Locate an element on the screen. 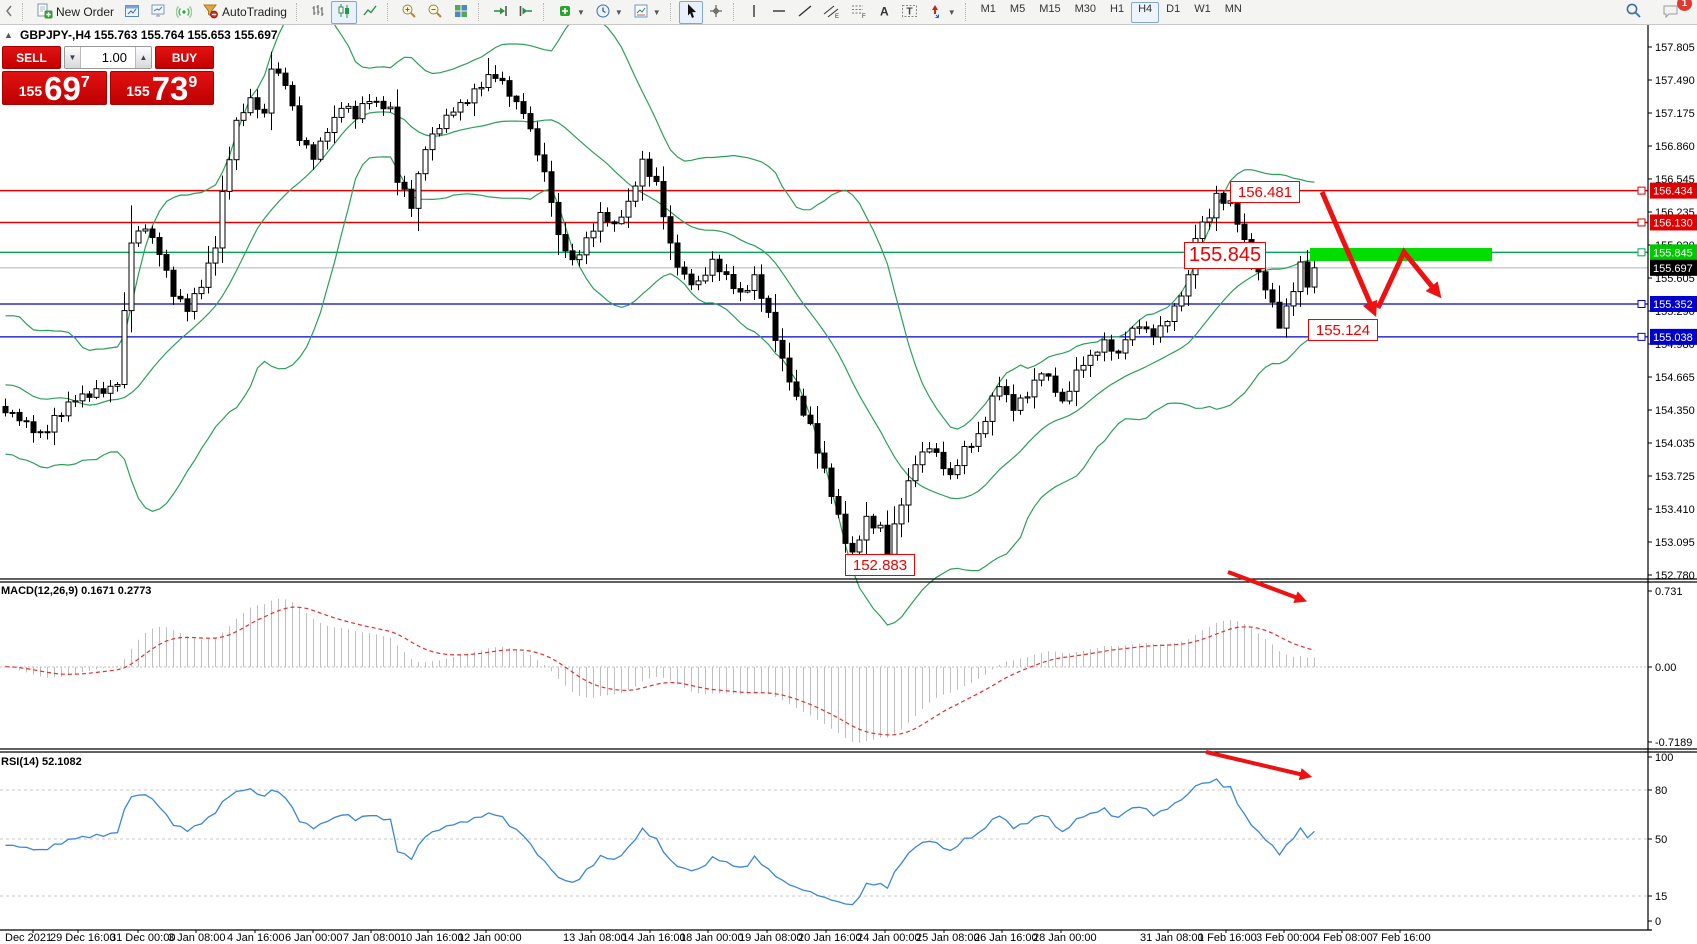 This screenshot has width=1697, height=944. price-annotation-label: 155.845 is located at coordinates (1225, 255).